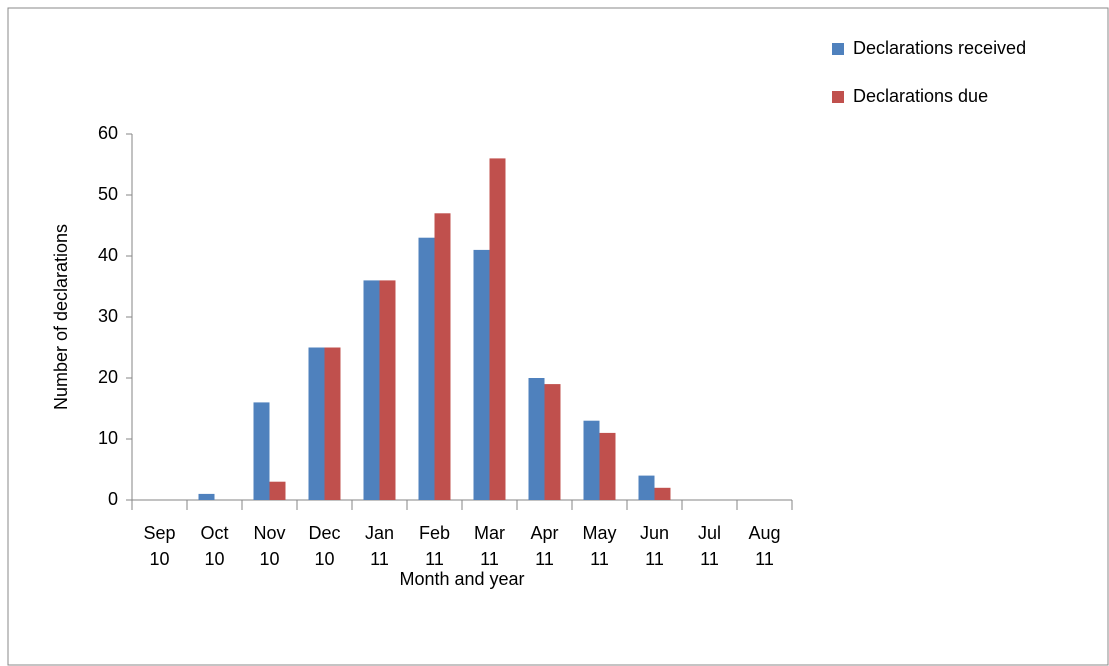  I want to click on y-tick-label: 50, so click(108, 194).